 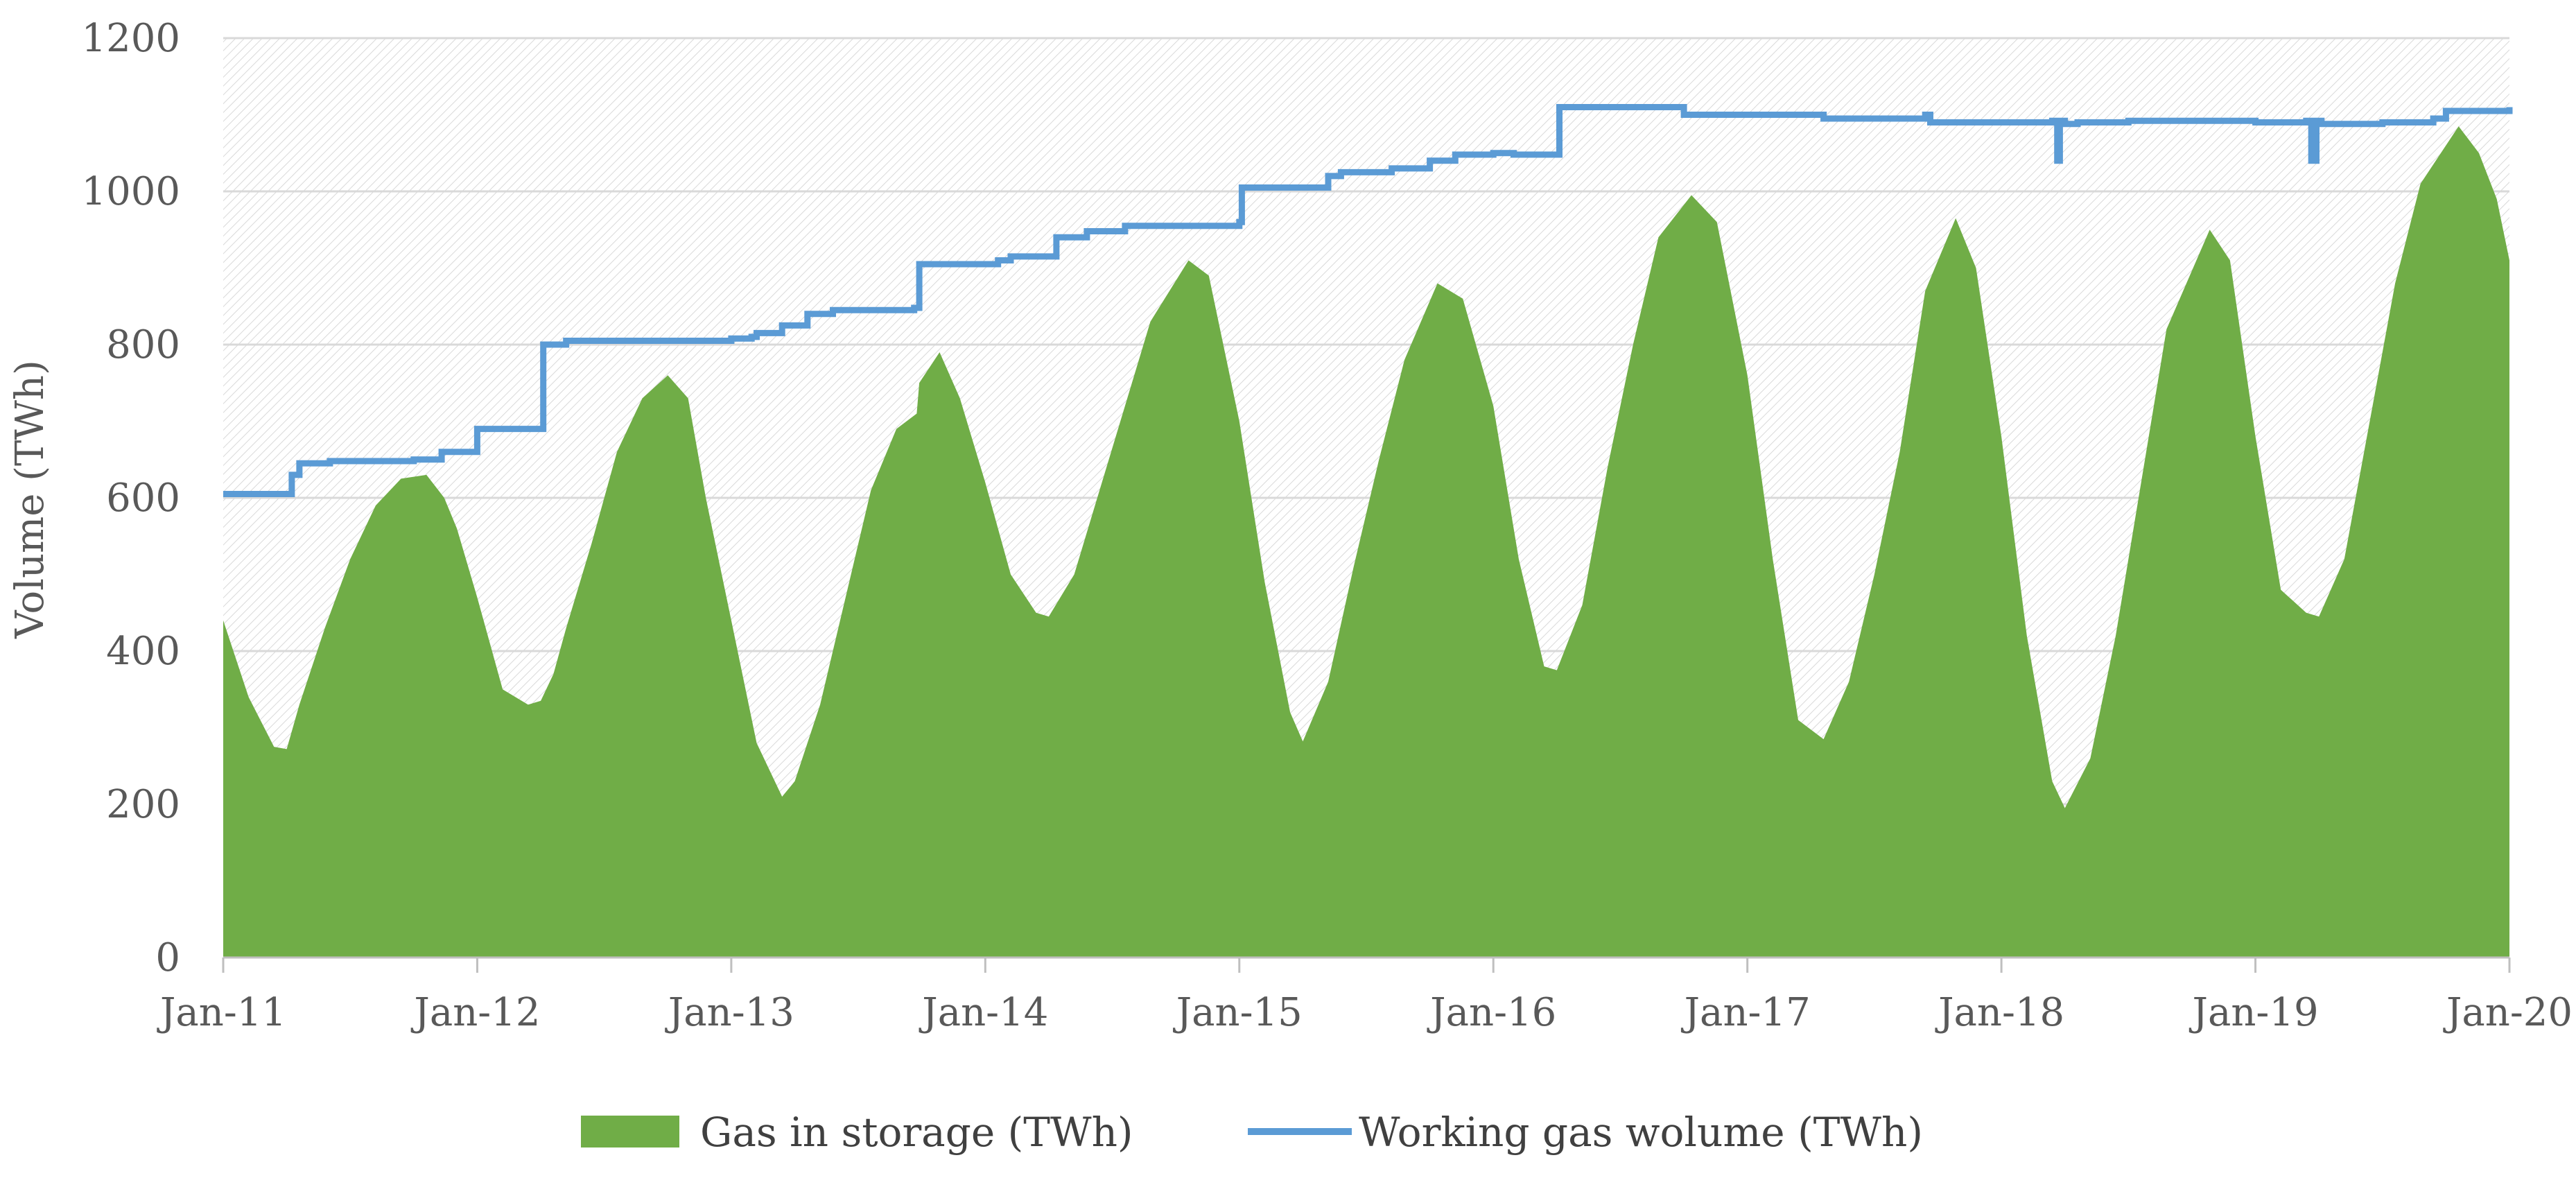 What do you see at coordinates (143, 498) in the screenshot?
I see `y-tick-label: 600` at bounding box center [143, 498].